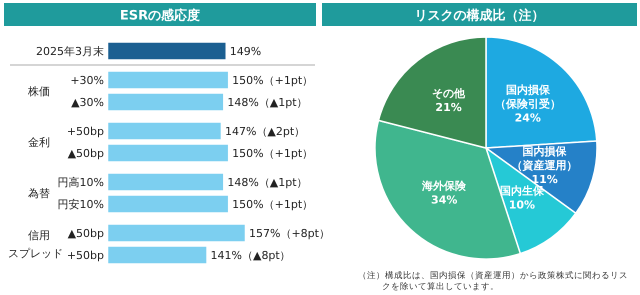  I want to click on y-tick-label: ▲30%, so click(87, 102).